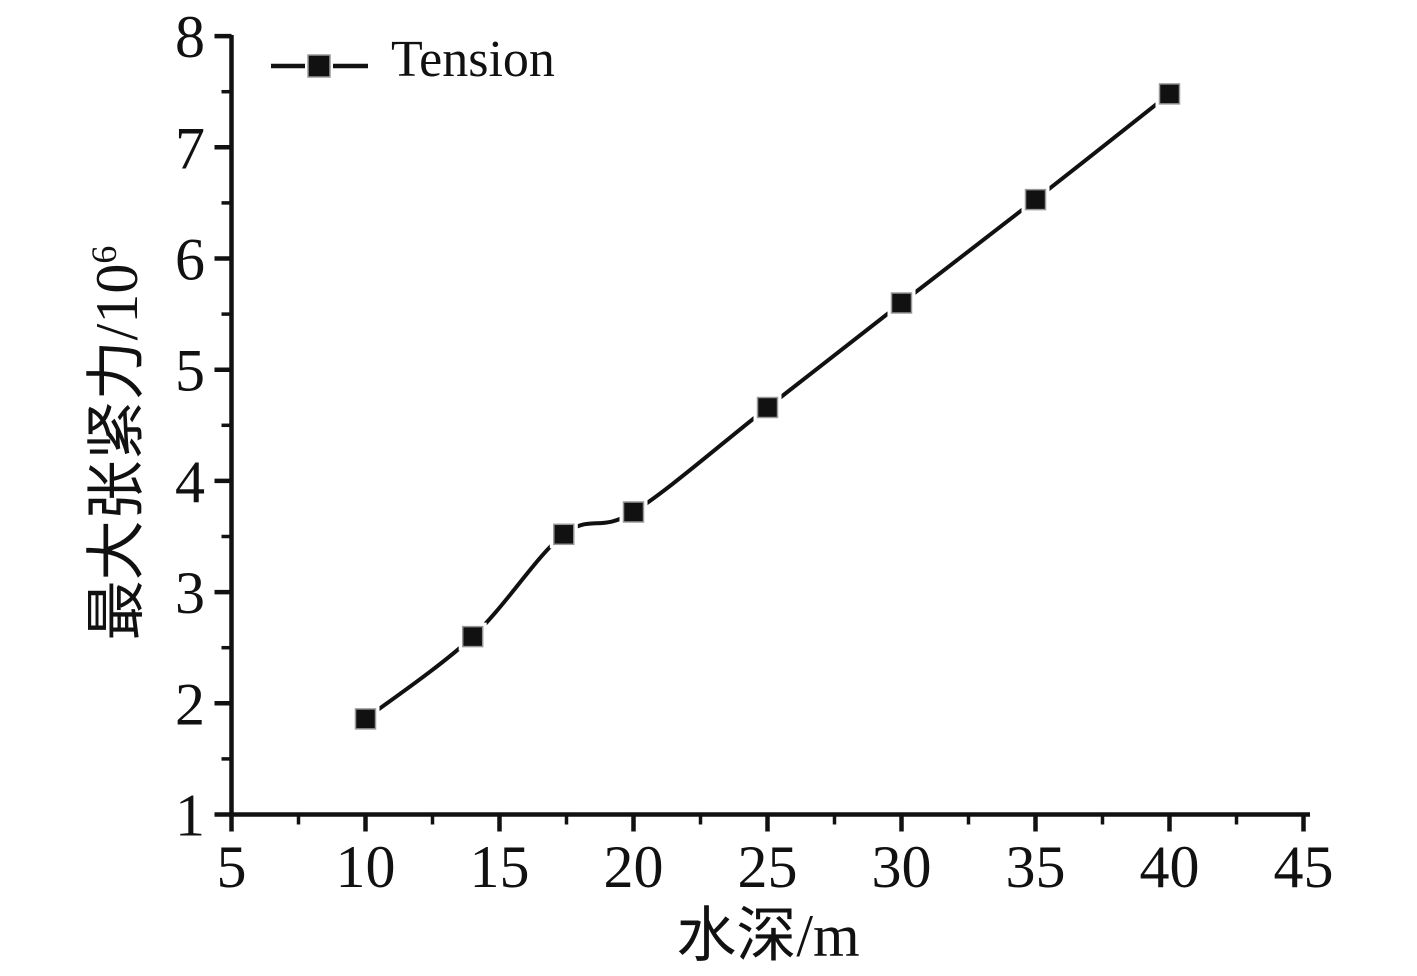 The image size is (1417, 976). What do you see at coordinates (223, 425) in the screenshot?
I see `y-axis` at bounding box center [223, 425].